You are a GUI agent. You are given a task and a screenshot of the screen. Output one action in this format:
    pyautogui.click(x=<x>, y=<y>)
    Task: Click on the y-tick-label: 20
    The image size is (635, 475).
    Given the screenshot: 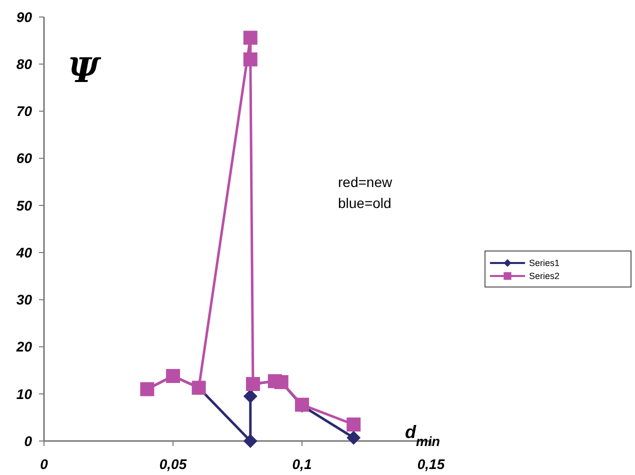 What is the action you would take?
    pyautogui.click(x=23, y=346)
    